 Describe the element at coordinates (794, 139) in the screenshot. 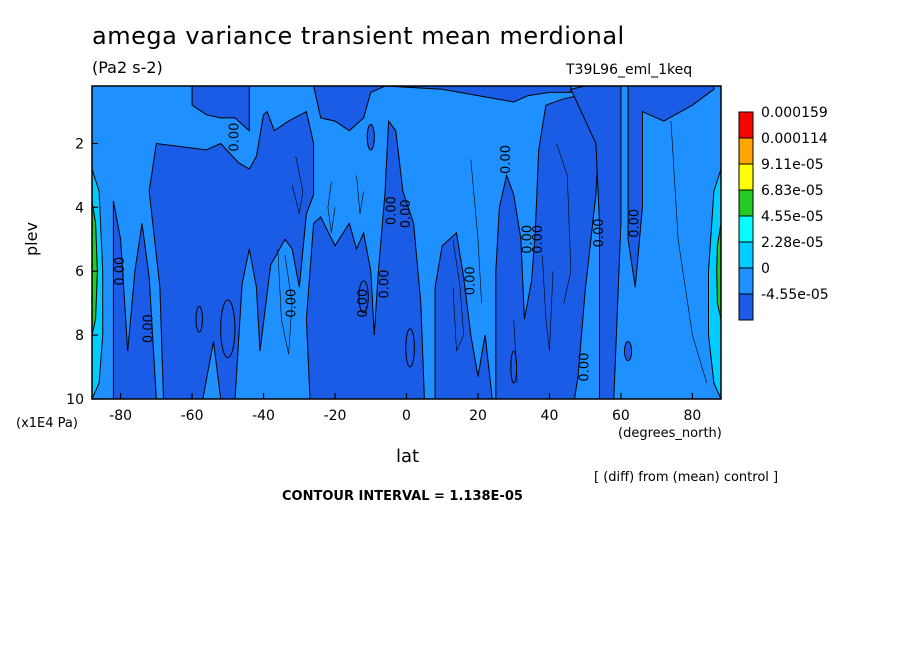

I see `legend-label: 0.000114` at that location.